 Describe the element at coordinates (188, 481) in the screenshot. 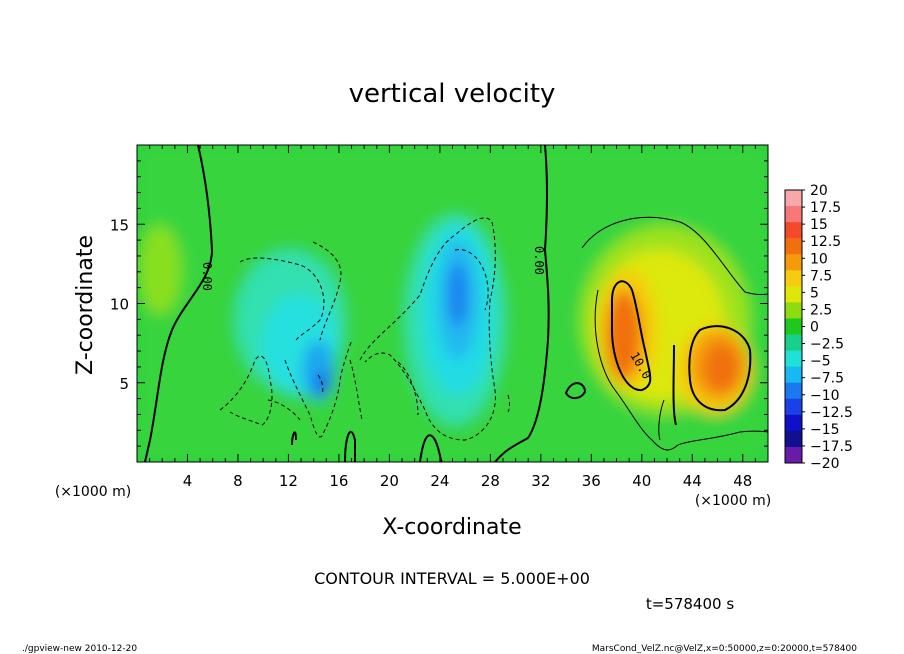

I see `x-tick-label: 4` at that location.